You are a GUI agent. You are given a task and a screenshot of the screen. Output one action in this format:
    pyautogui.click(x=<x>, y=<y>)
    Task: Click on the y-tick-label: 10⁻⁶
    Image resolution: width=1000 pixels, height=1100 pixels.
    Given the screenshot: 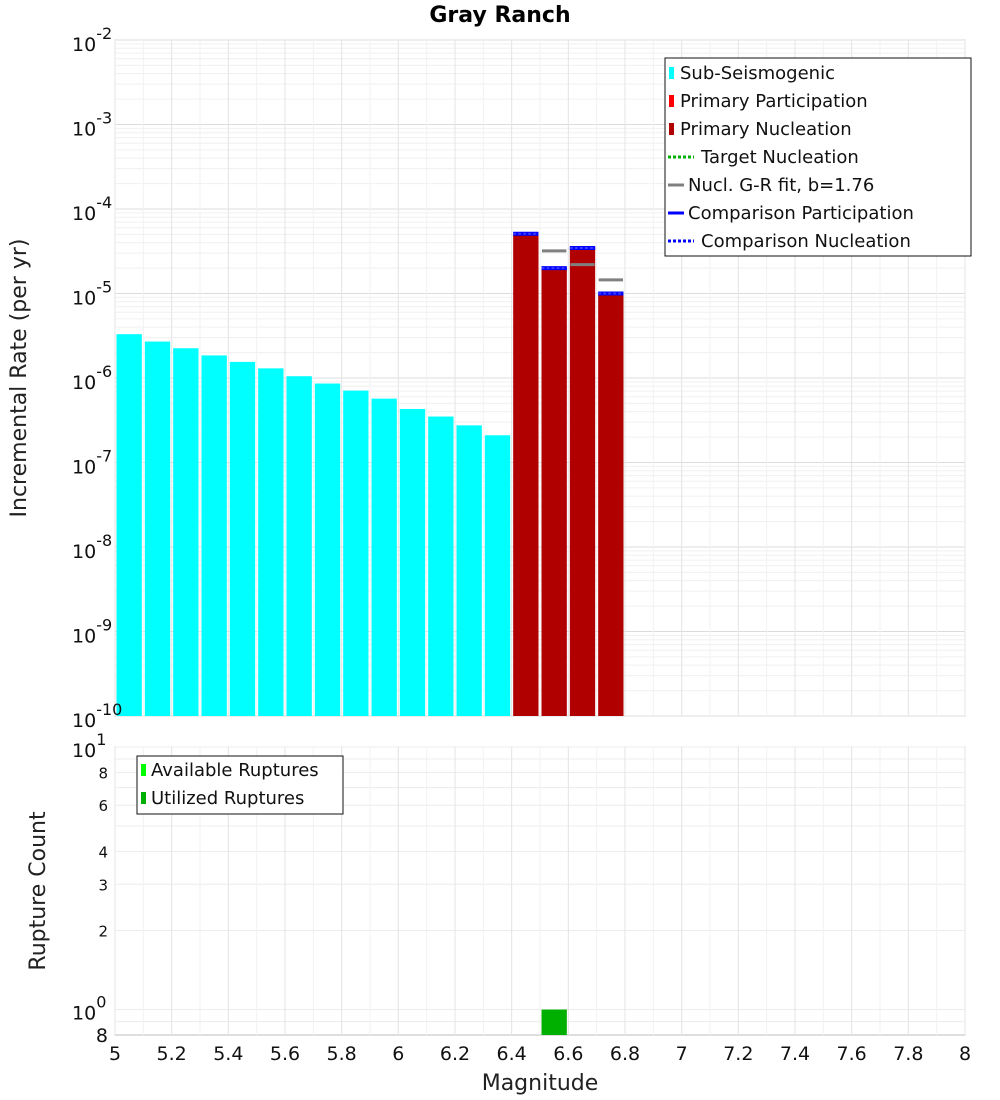 What is the action you would take?
    pyautogui.click(x=92, y=378)
    